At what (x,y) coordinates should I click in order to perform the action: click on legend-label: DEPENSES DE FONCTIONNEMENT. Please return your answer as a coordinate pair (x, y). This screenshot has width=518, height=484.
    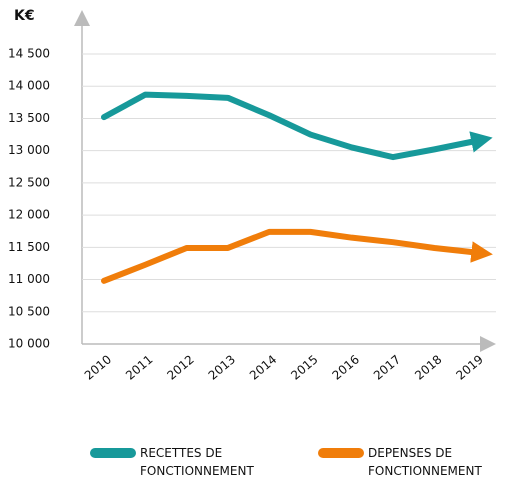
    Looking at the image, I should click on (425, 462).